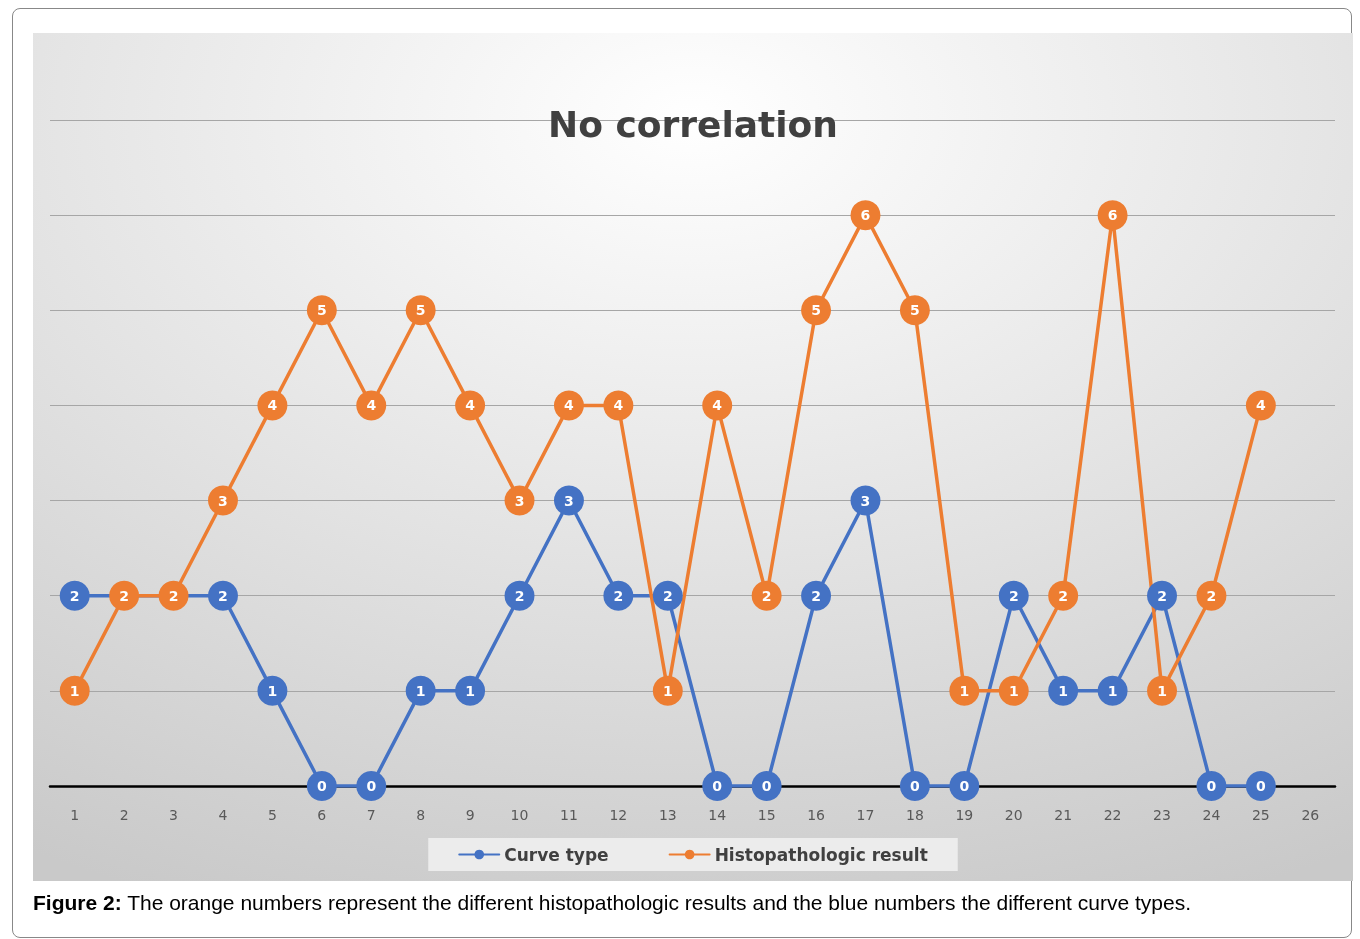 Image resolution: width=1360 pixels, height=939 pixels. I want to click on legend-label: Histopathologic result, so click(821, 854).